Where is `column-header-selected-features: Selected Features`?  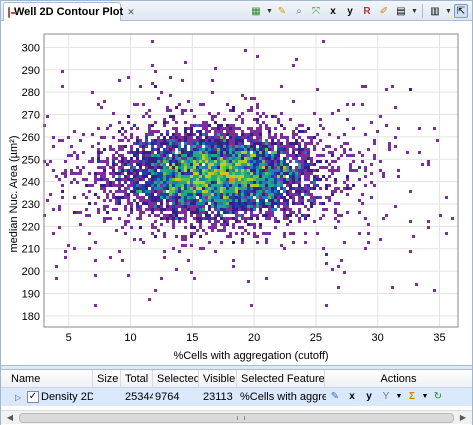
column-header-selected-features: Selected Features is located at coordinates (281, 379).